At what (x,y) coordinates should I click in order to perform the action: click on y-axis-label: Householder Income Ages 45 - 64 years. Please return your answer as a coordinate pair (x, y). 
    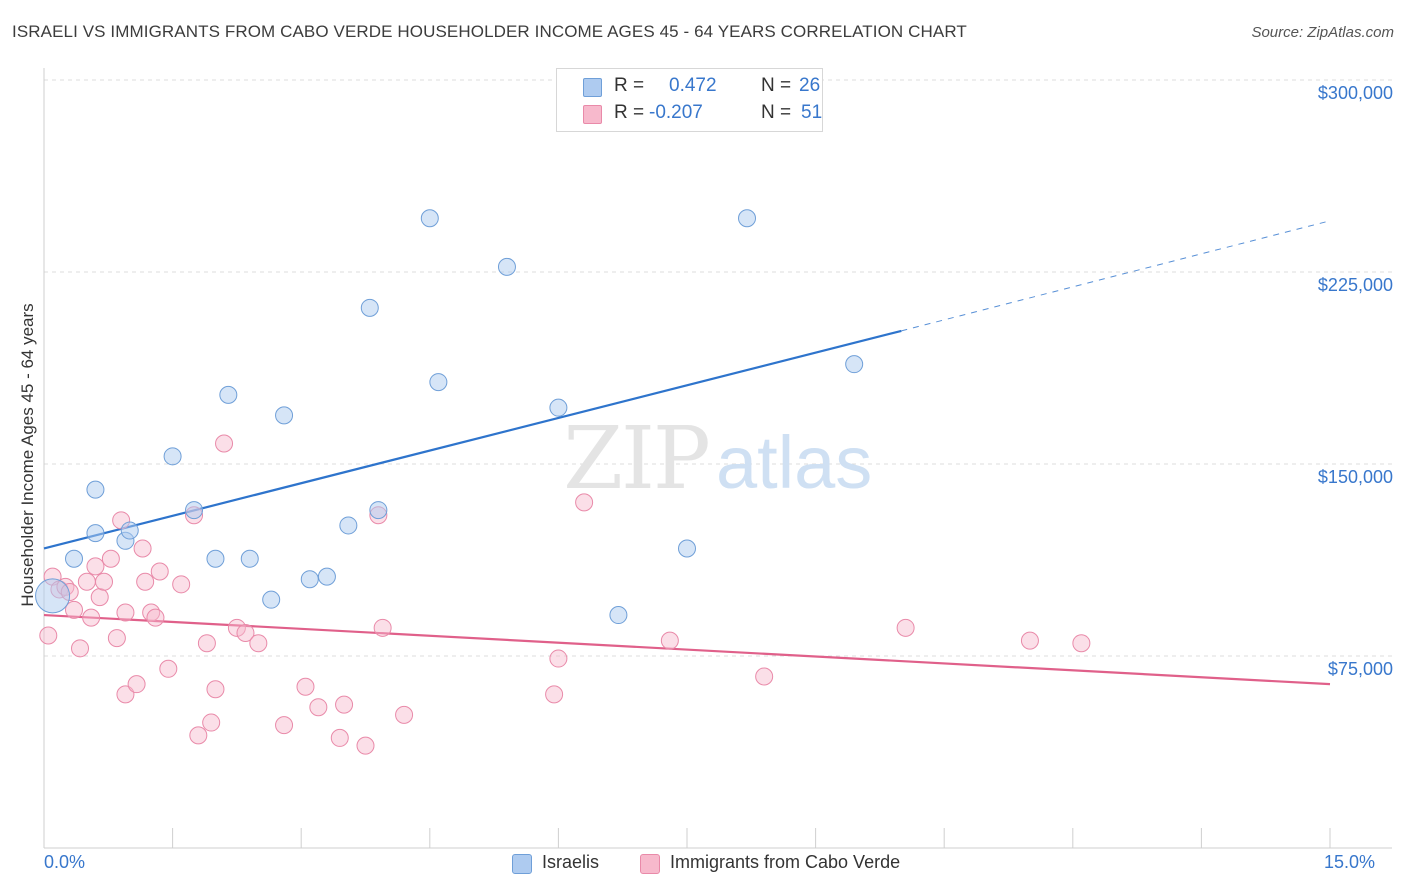
    Looking at the image, I should click on (27, 454).